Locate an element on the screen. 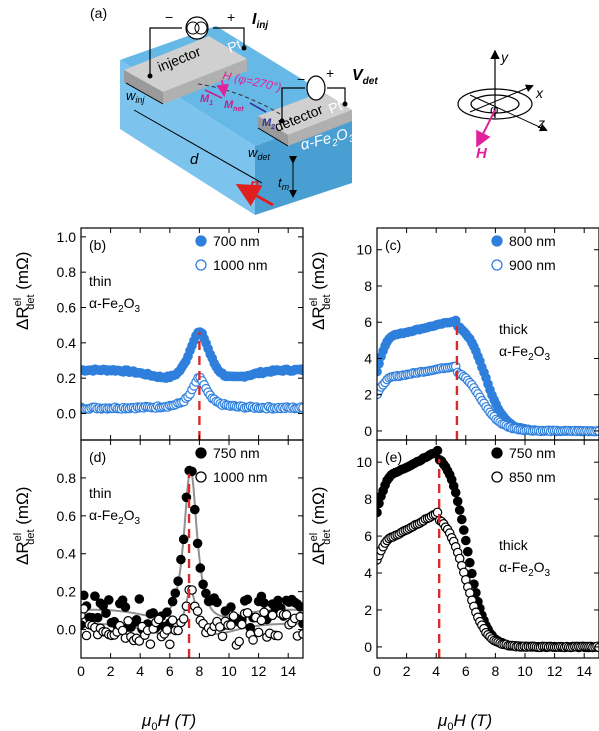 This screenshot has width=599, height=731. x-tick-label: 2 is located at coordinates (111, 671).